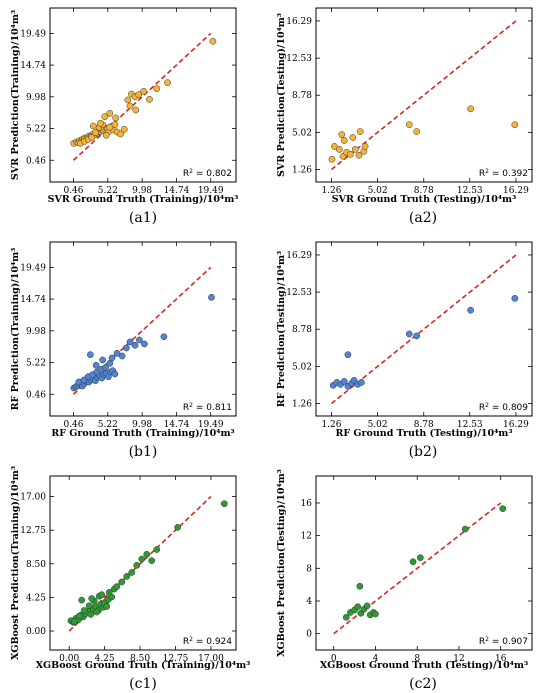 The image size is (550, 693). Describe the element at coordinates (143, 665) in the screenshot. I see `x-axis-title: XGBoost Ground Truth (Training)/10⁴m³` at that location.